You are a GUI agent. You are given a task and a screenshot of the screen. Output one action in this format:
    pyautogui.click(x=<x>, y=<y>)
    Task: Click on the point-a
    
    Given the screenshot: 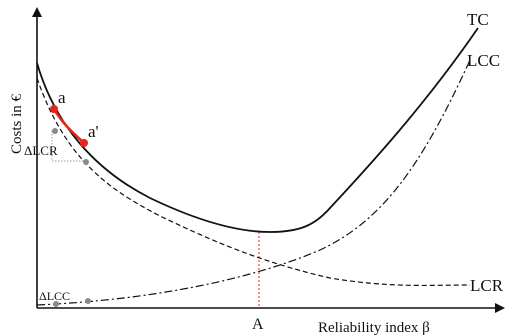 What is the action you would take?
    pyautogui.click(x=54, y=109)
    